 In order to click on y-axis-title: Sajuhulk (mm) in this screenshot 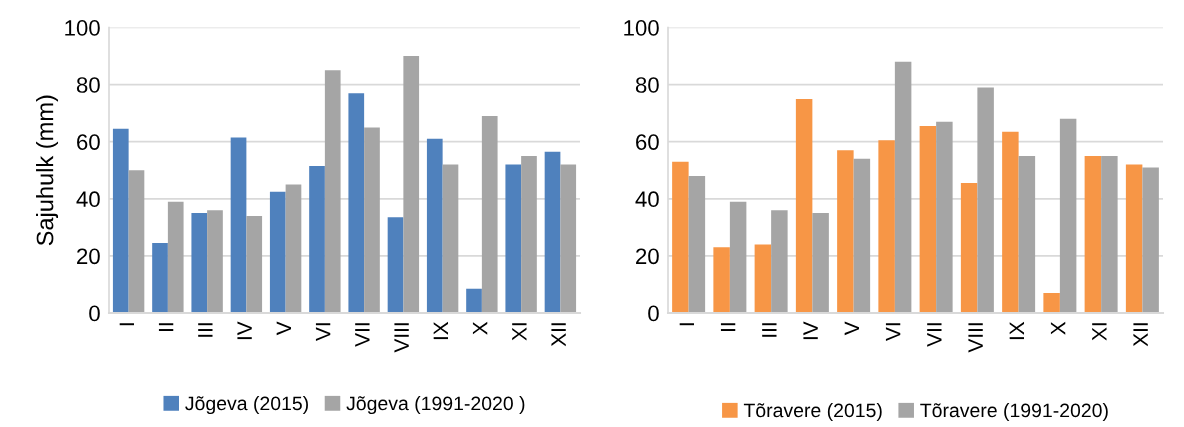, I will do `click(47, 170)`.